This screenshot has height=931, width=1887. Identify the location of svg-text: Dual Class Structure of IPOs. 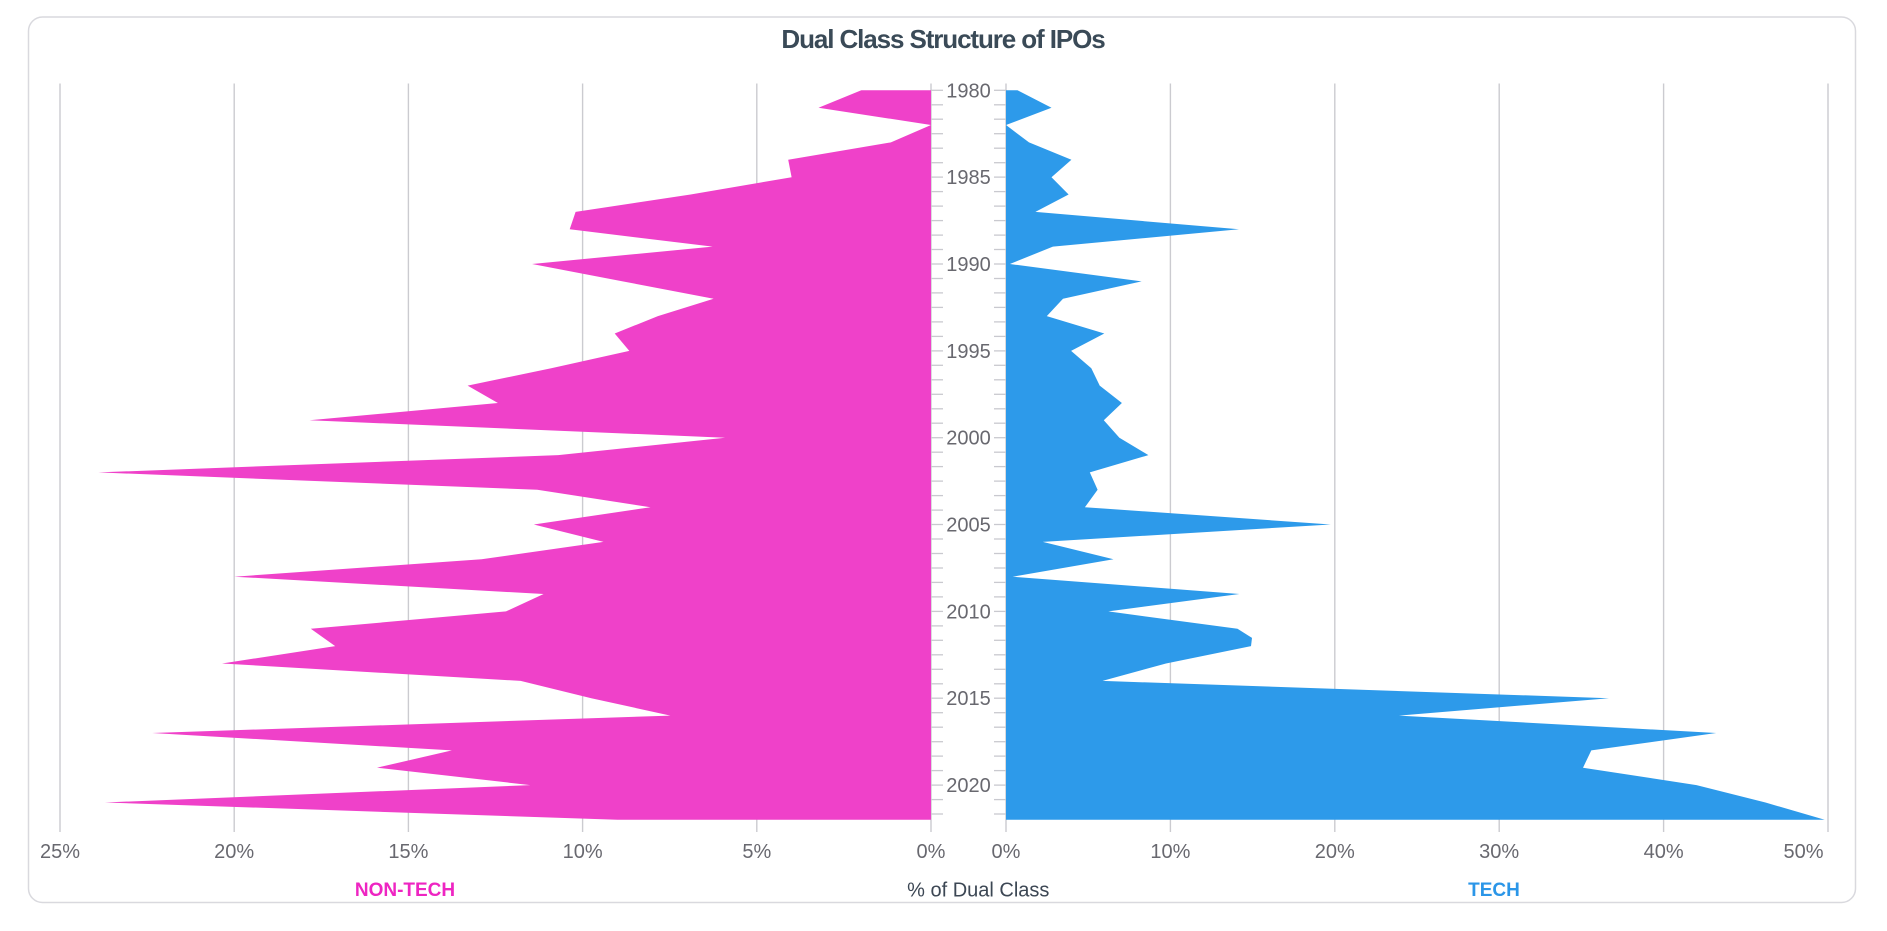
(943, 39).